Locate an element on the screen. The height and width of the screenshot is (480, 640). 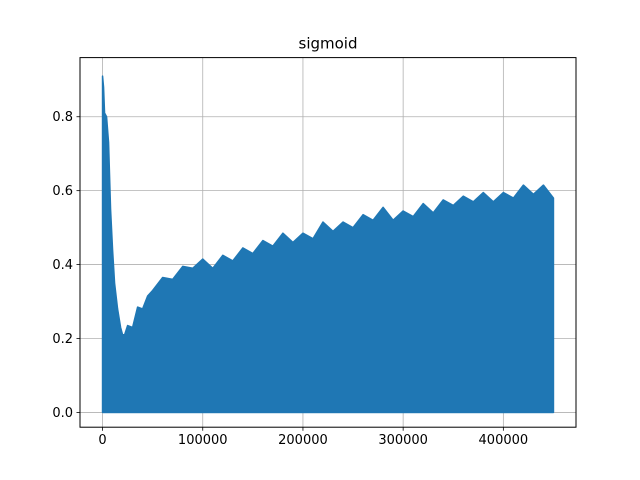
x-tick-label: 300000 is located at coordinates (403, 440).